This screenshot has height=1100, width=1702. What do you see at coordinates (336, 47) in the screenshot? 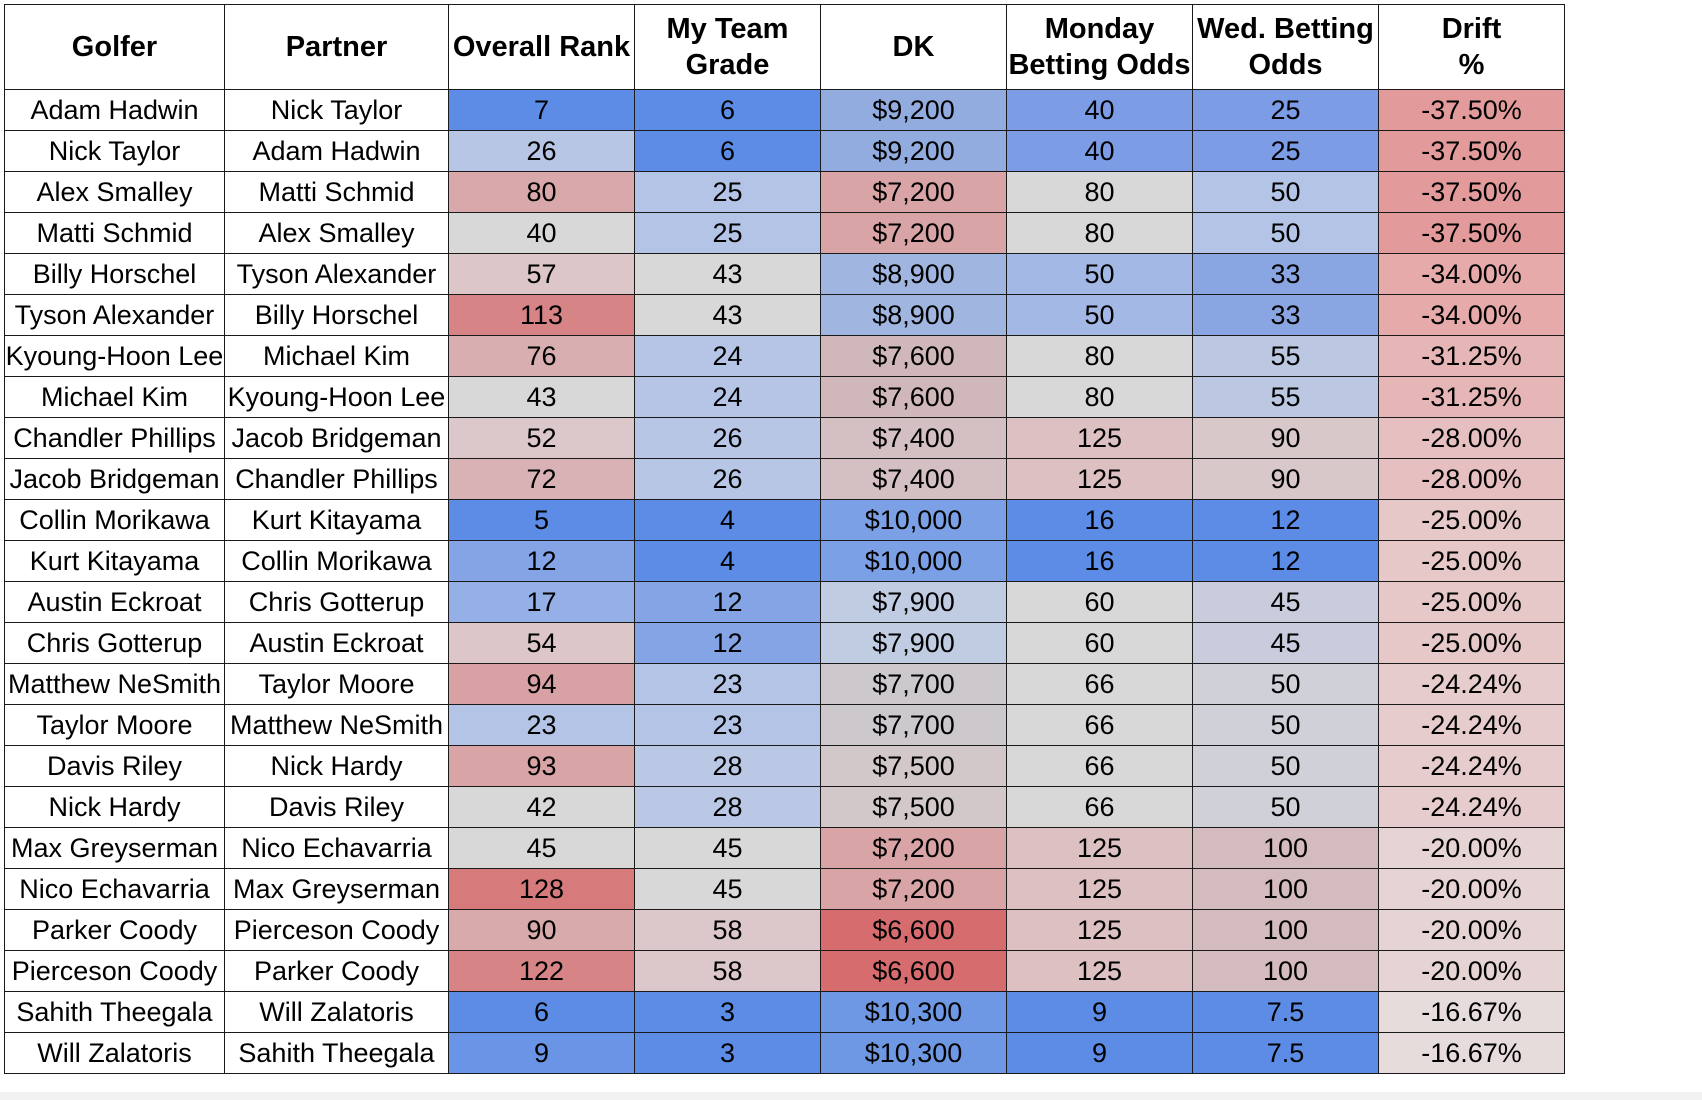
I see `partner-column-header: Partner` at bounding box center [336, 47].